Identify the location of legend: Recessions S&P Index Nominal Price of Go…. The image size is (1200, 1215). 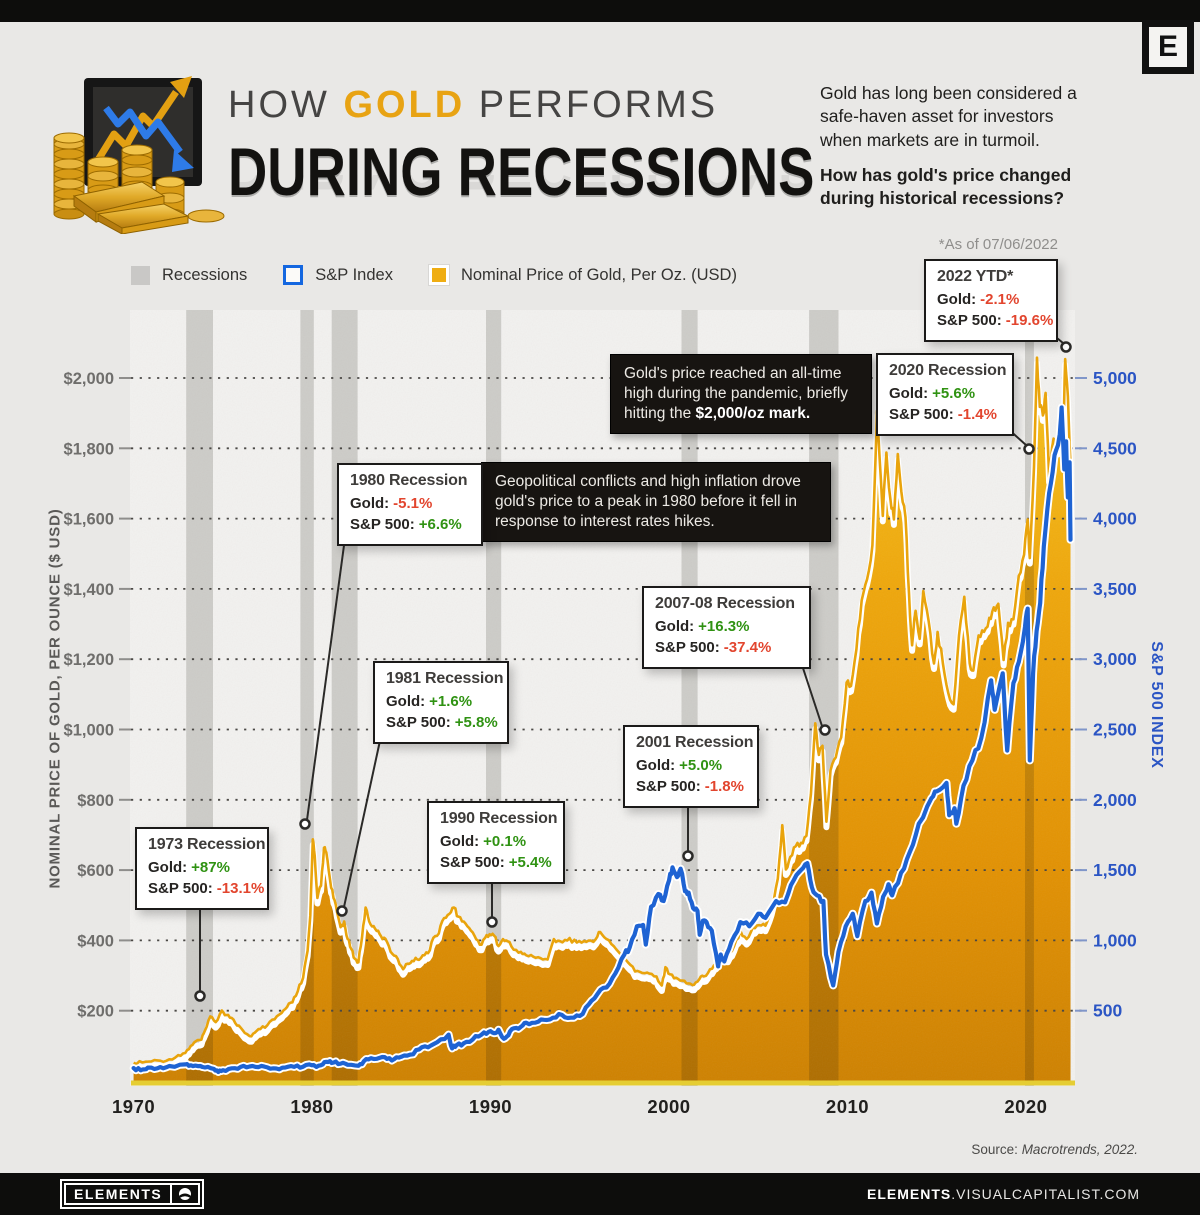
(452, 275).